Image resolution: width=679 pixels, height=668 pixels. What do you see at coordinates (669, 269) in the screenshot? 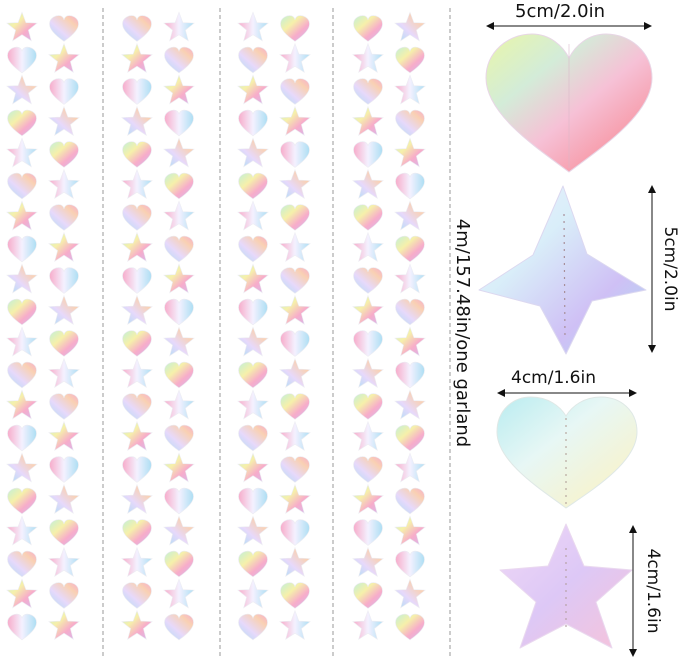
I see `large-star-size-label: 5cm/2.0in` at bounding box center [669, 269].